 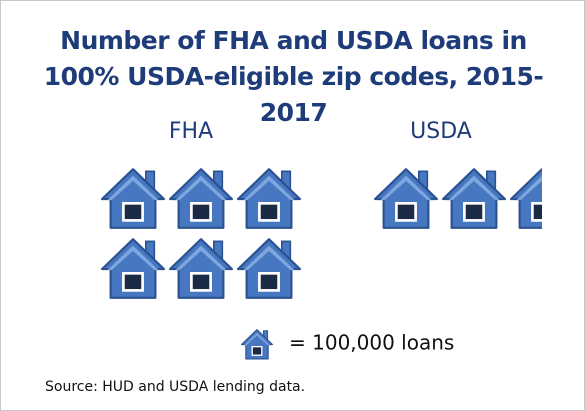 I want to click on legend-label: = 100,000 loans, so click(x=371, y=343).